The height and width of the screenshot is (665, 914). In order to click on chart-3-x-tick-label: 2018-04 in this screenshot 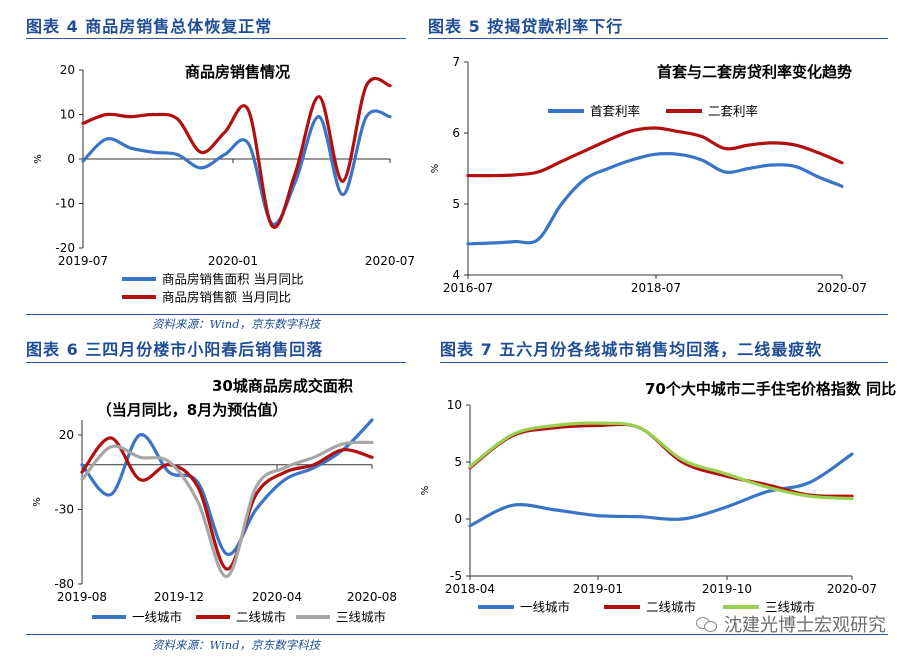, I will do `click(470, 589)`.